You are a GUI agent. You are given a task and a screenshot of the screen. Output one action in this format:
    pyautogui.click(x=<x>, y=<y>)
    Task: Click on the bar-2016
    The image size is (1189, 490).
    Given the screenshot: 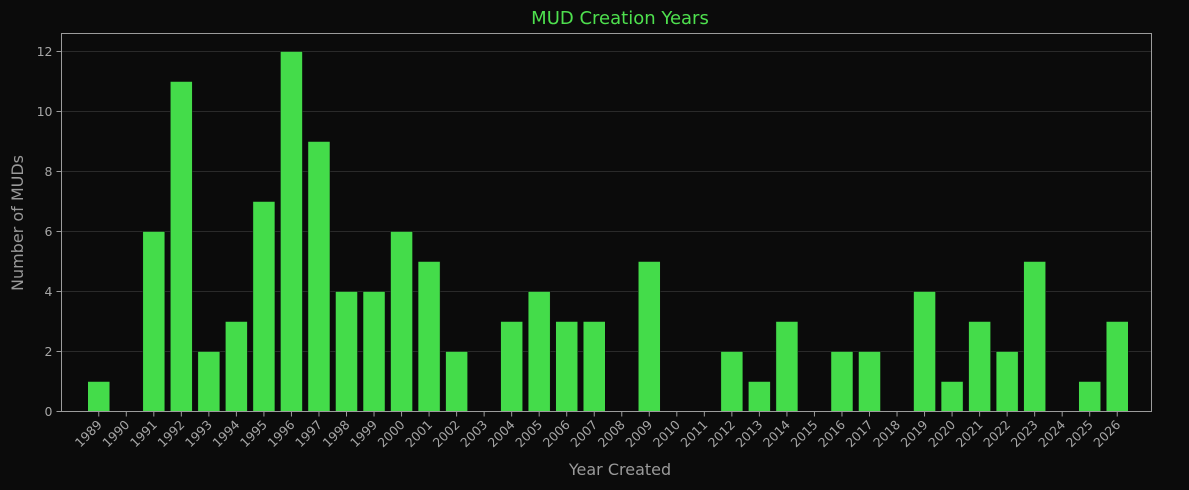 What is the action you would take?
    pyautogui.click(x=842, y=381)
    